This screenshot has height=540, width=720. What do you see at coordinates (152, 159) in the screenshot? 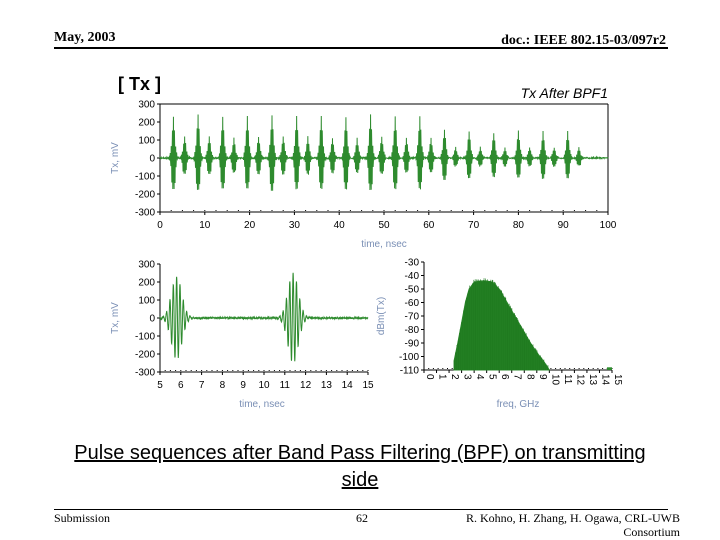
I see `chart-0-ytick-label: 0` at bounding box center [152, 159].